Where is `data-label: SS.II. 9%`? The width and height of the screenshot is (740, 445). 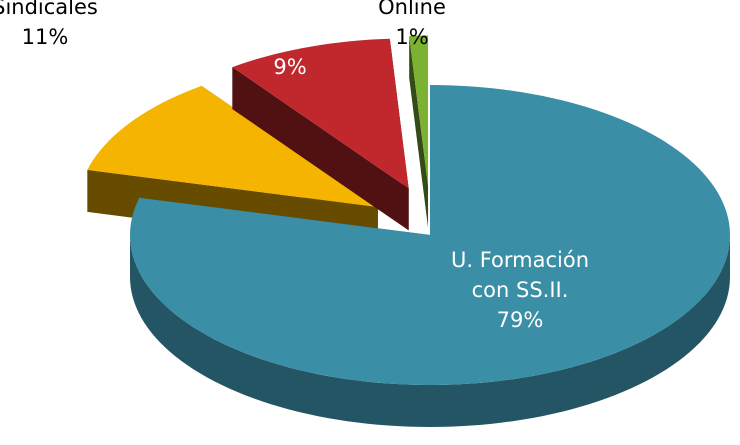
data-label: SS.II. 9% is located at coordinates (290, 52).